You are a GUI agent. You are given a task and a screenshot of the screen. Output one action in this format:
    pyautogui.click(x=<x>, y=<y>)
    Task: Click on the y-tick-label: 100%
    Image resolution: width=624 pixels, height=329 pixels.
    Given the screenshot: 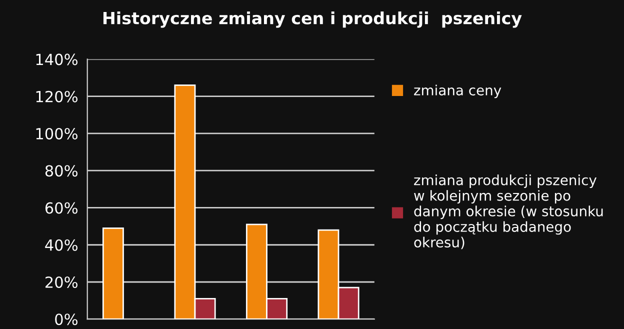 What is the action you would take?
    pyautogui.click(x=57, y=134)
    